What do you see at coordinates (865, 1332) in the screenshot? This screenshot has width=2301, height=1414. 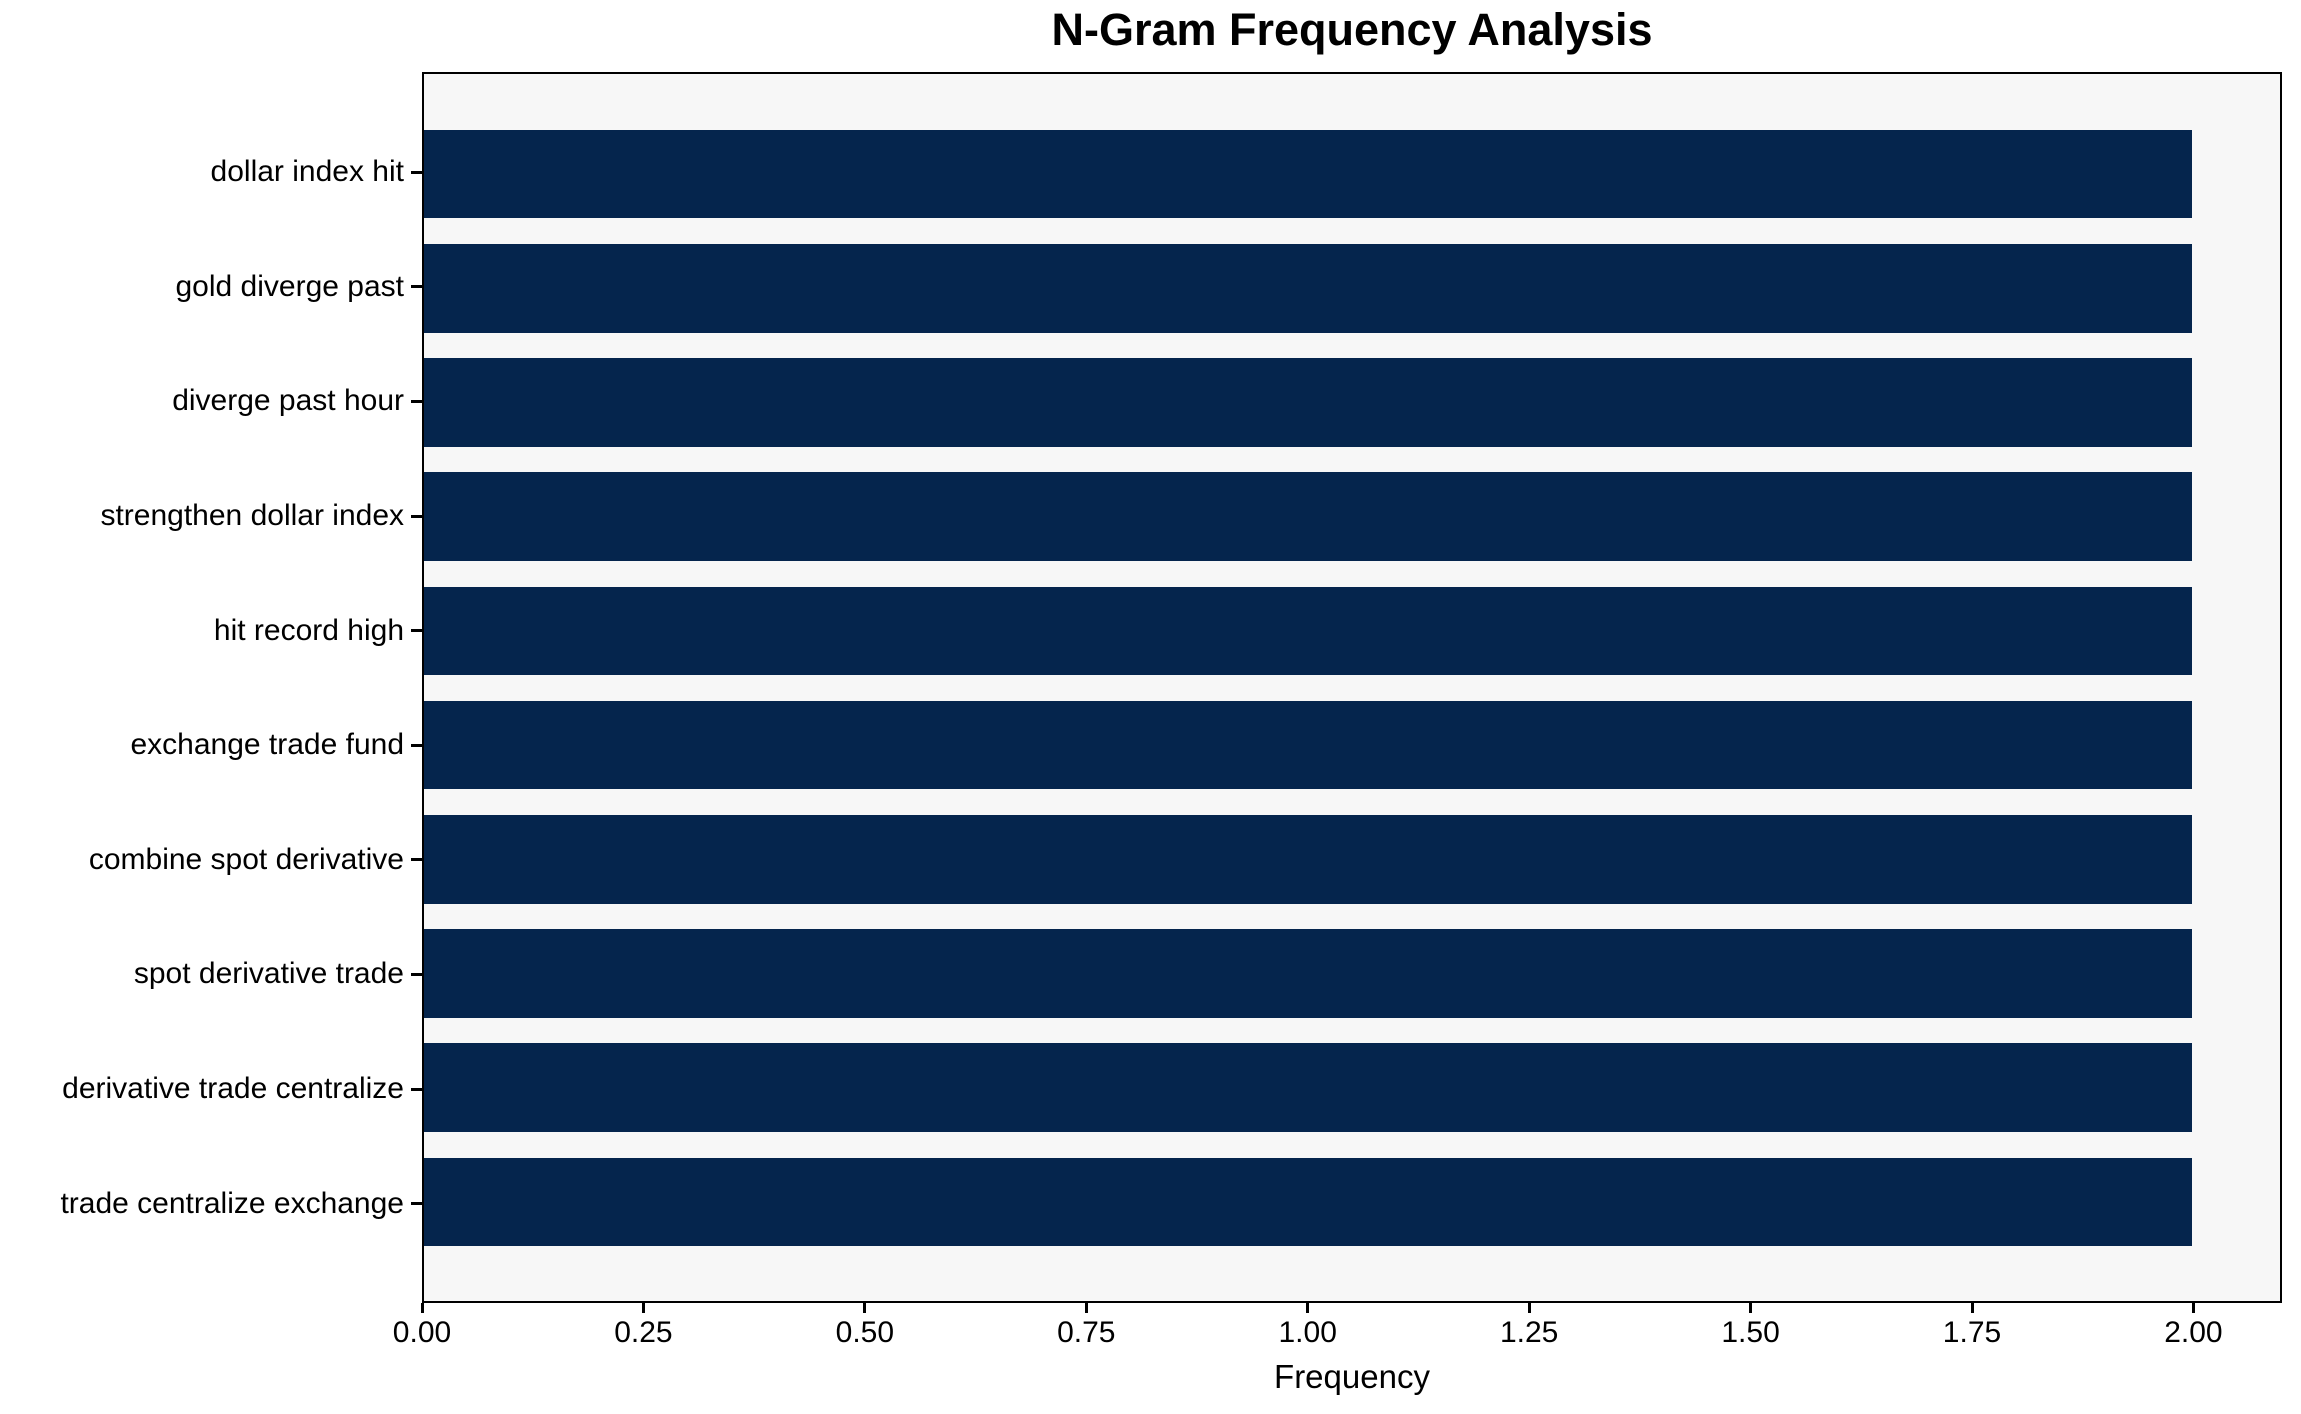 I see `x-tick-label: 0.50` at bounding box center [865, 1332].